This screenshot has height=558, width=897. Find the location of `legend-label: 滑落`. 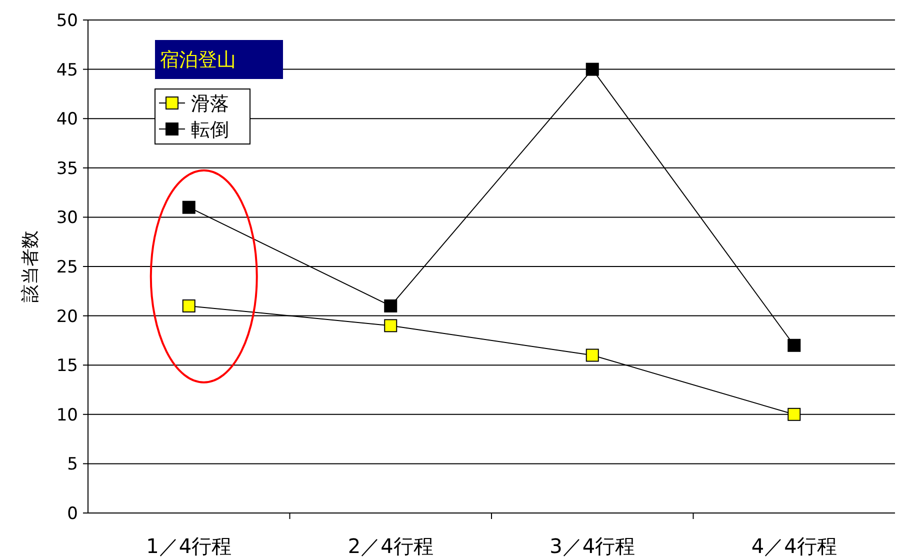

legend-label: 滑落 is located at coordinates (210, 104).